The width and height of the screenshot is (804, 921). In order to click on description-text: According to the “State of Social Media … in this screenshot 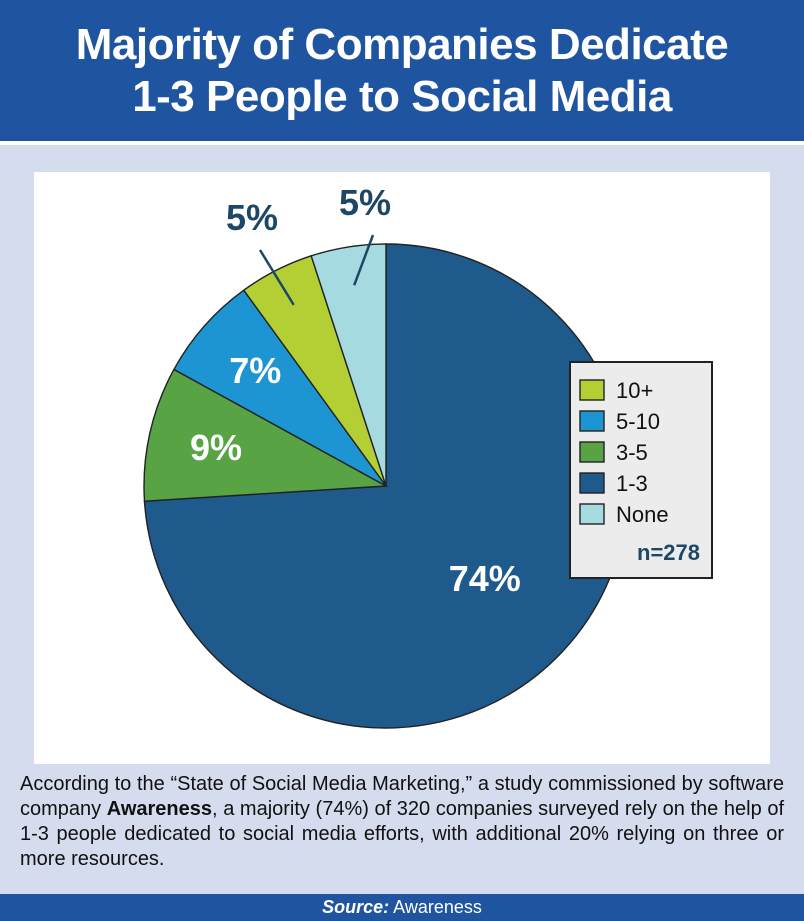, I will do `click(402, 822)`.